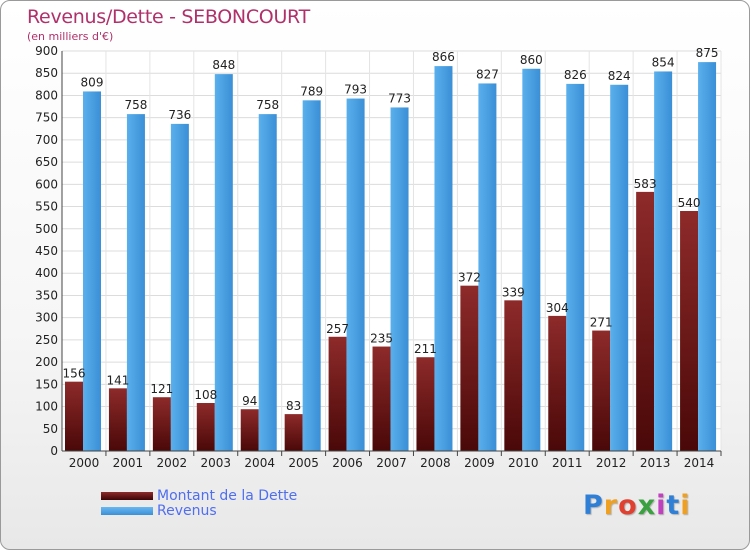 This screenshot has width=750, height=550. Describe the element at coordinates (128, 463) in the screenshot. I see `x-tick-label: 2001` at that location.